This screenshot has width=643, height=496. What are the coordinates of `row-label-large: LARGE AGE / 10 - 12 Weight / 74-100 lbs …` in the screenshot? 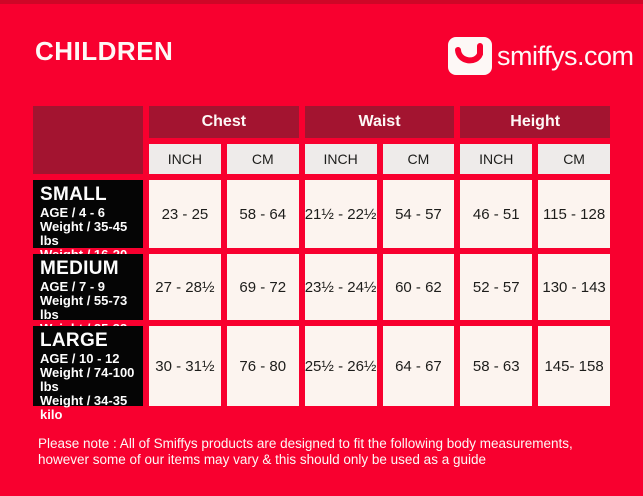 It's located at (88, 373).